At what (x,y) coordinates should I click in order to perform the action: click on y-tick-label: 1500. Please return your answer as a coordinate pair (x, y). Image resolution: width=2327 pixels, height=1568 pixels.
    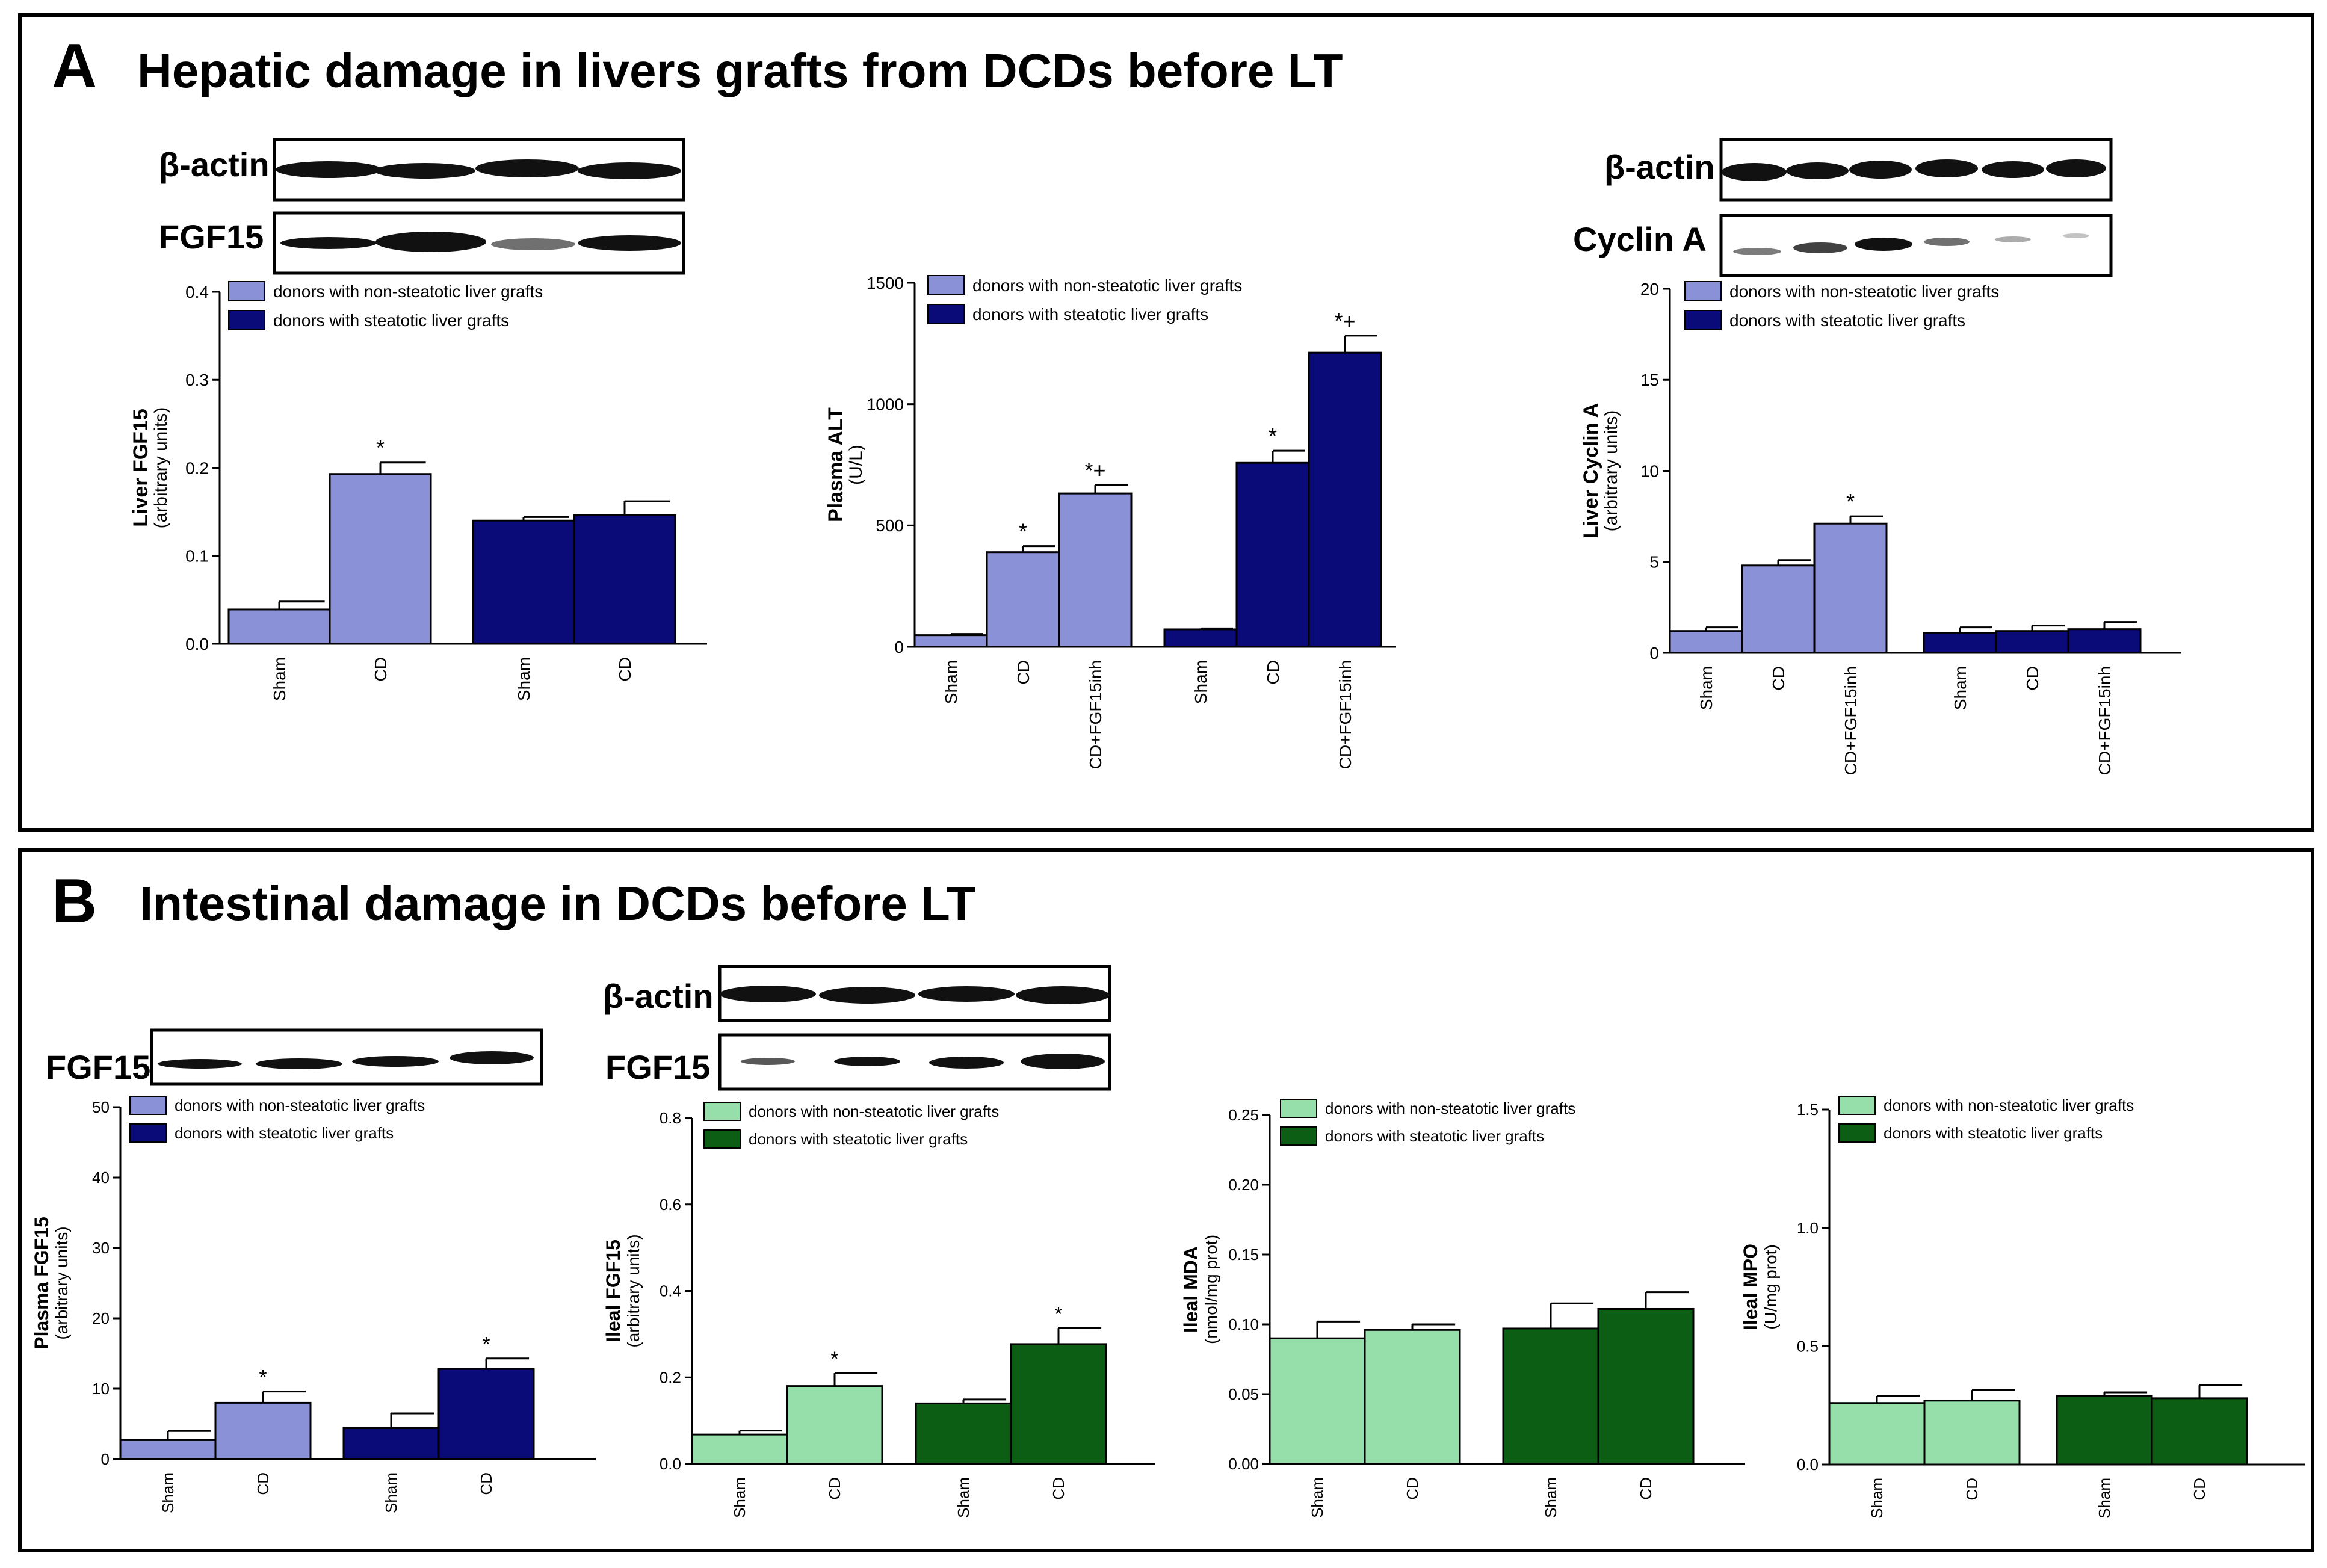
    Looking at the image, I should click on (886, 283).